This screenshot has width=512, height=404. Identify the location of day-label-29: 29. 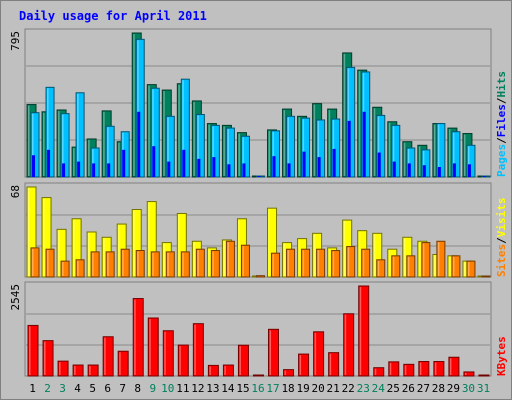
(453, 388).